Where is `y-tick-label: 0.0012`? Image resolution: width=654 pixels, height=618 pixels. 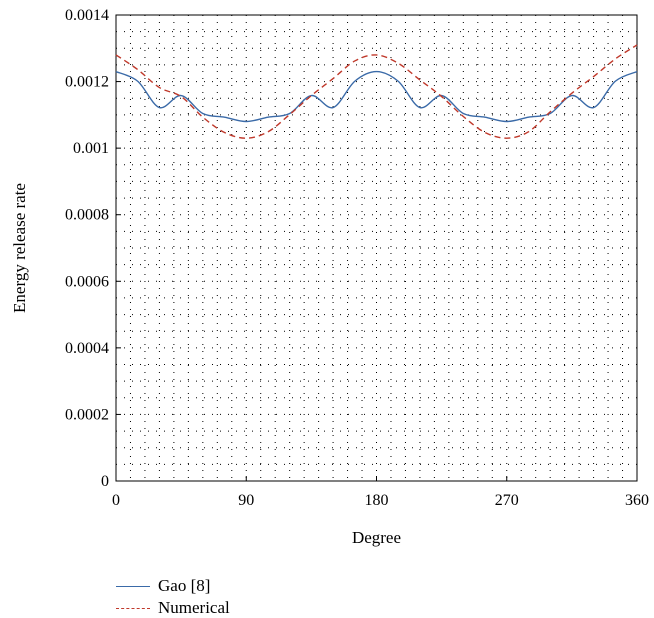
y-tick-label: 0.0012 is located at coordinates (87, 82).